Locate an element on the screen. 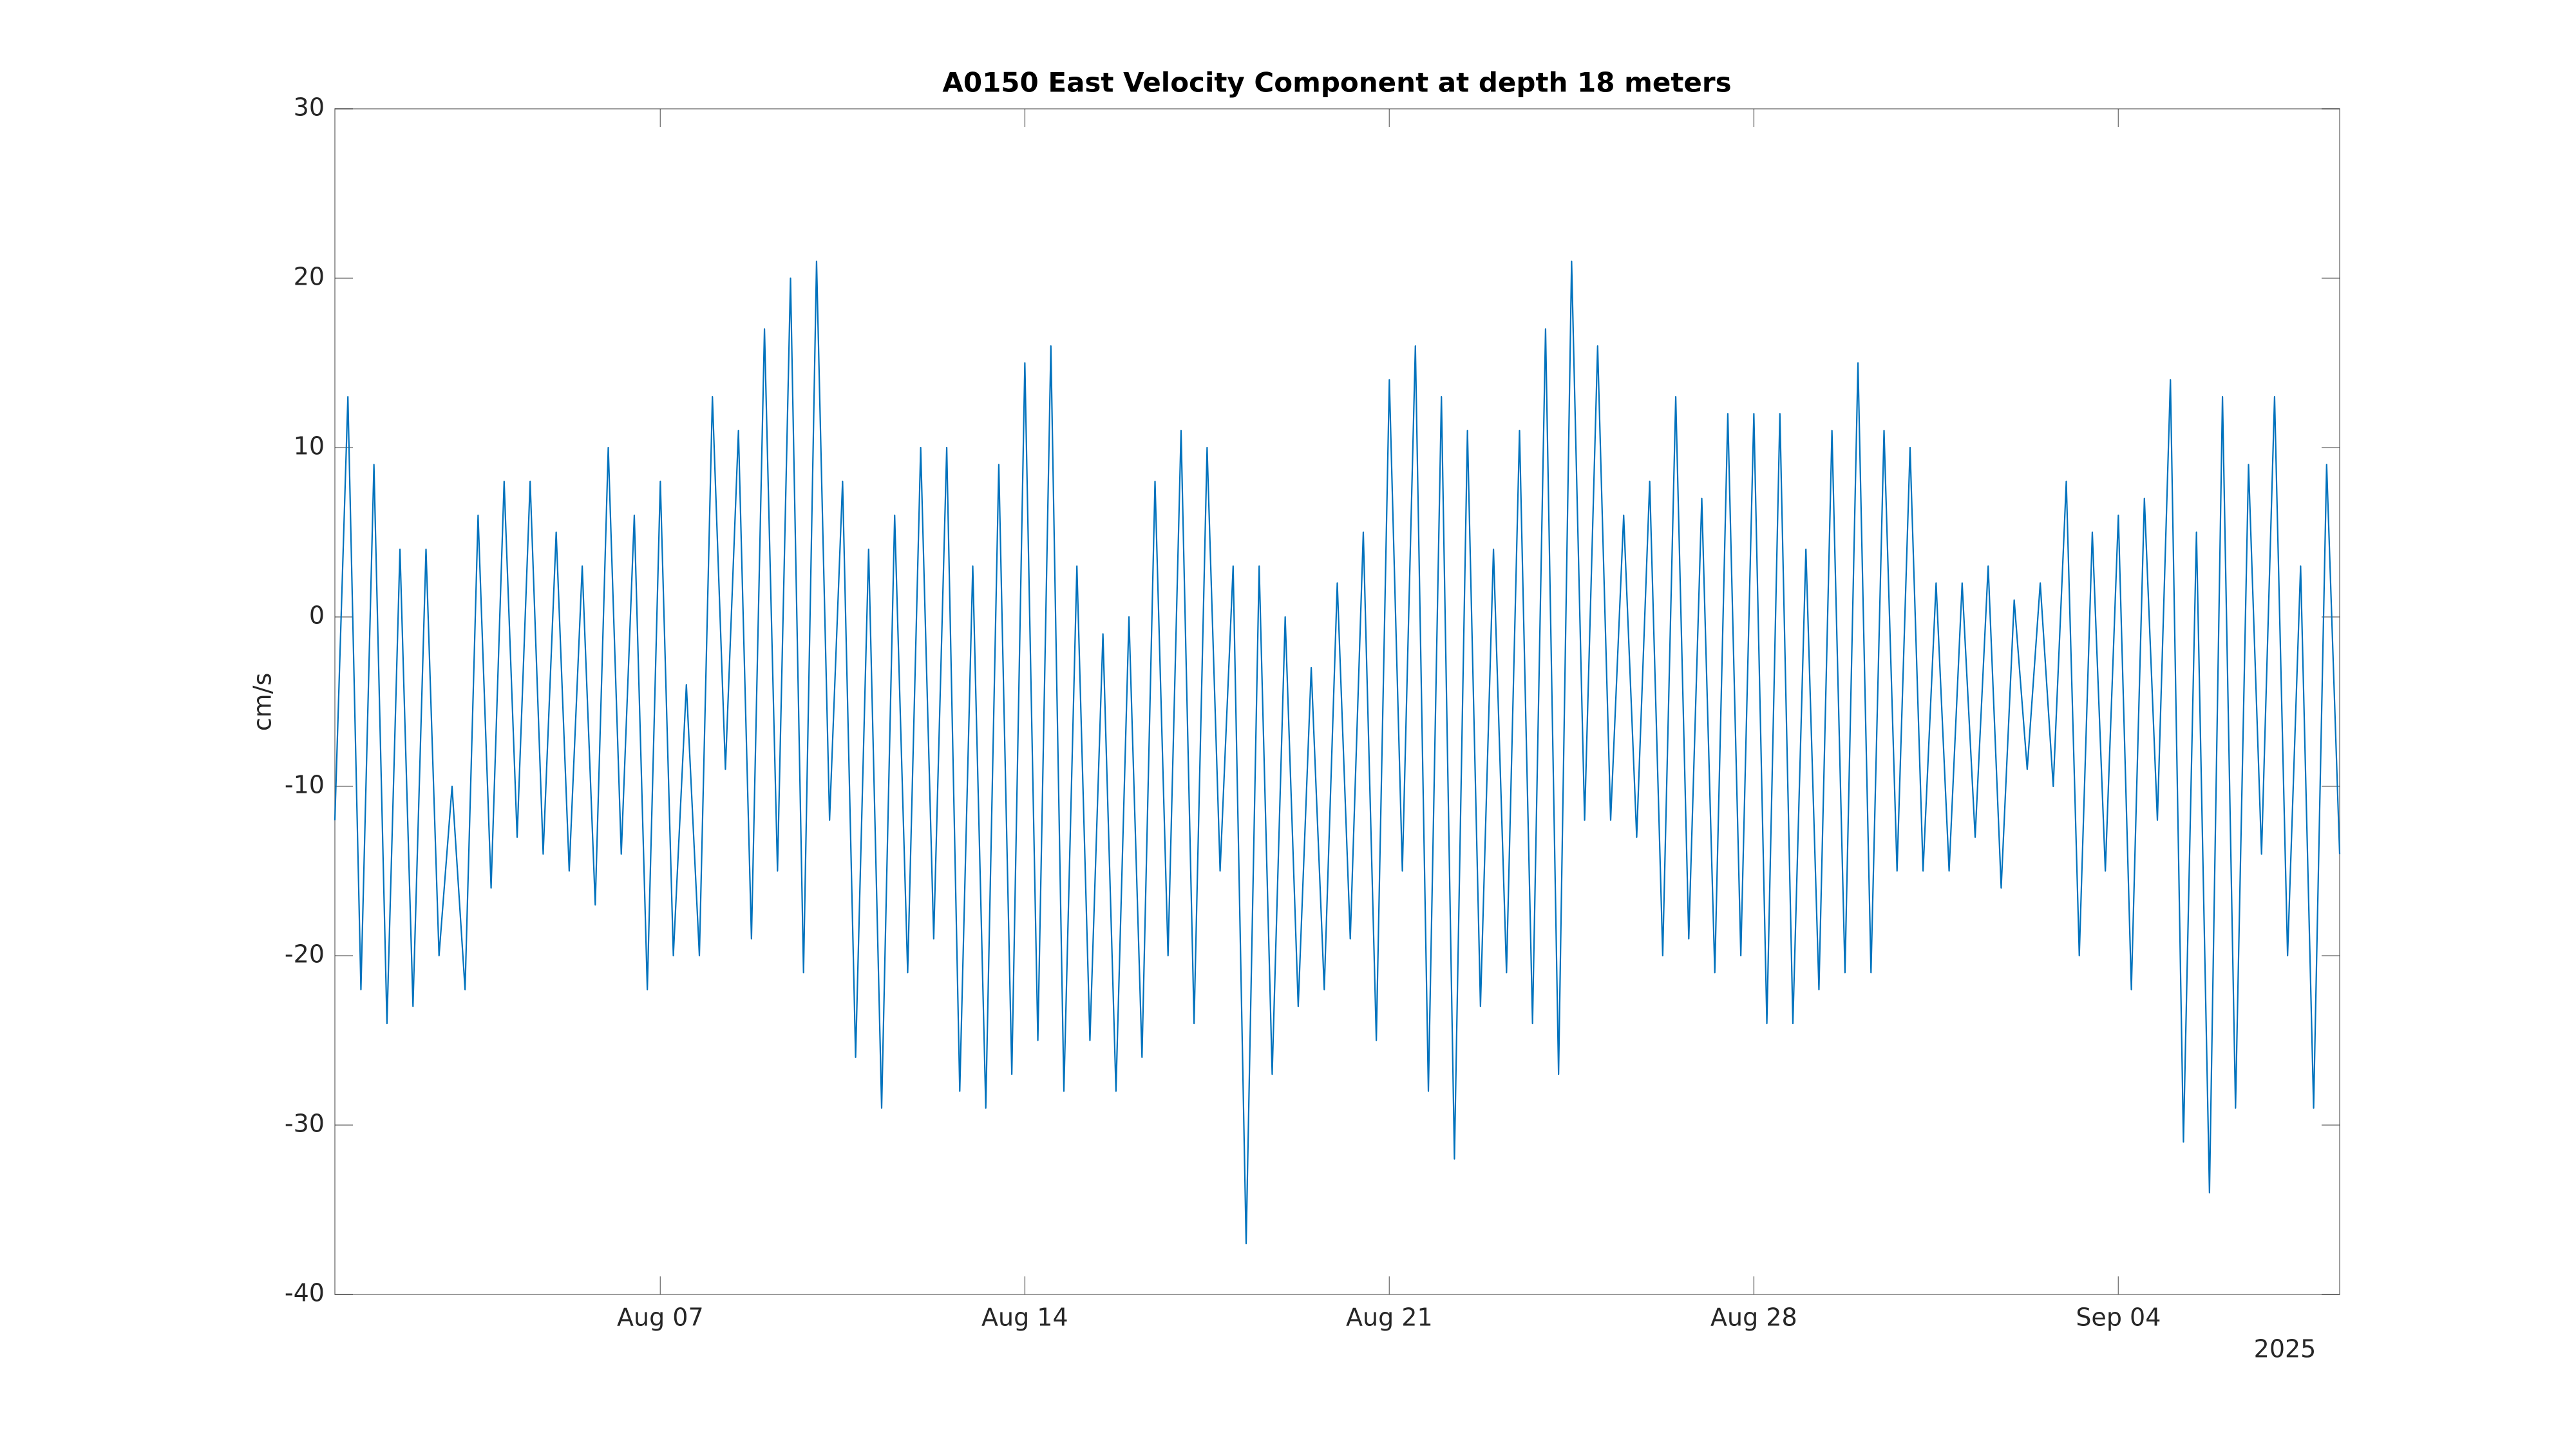 The height and width of the screenshot is (1449, 2576). y-tick-label: -40 is located at coordinates (305, 1293).